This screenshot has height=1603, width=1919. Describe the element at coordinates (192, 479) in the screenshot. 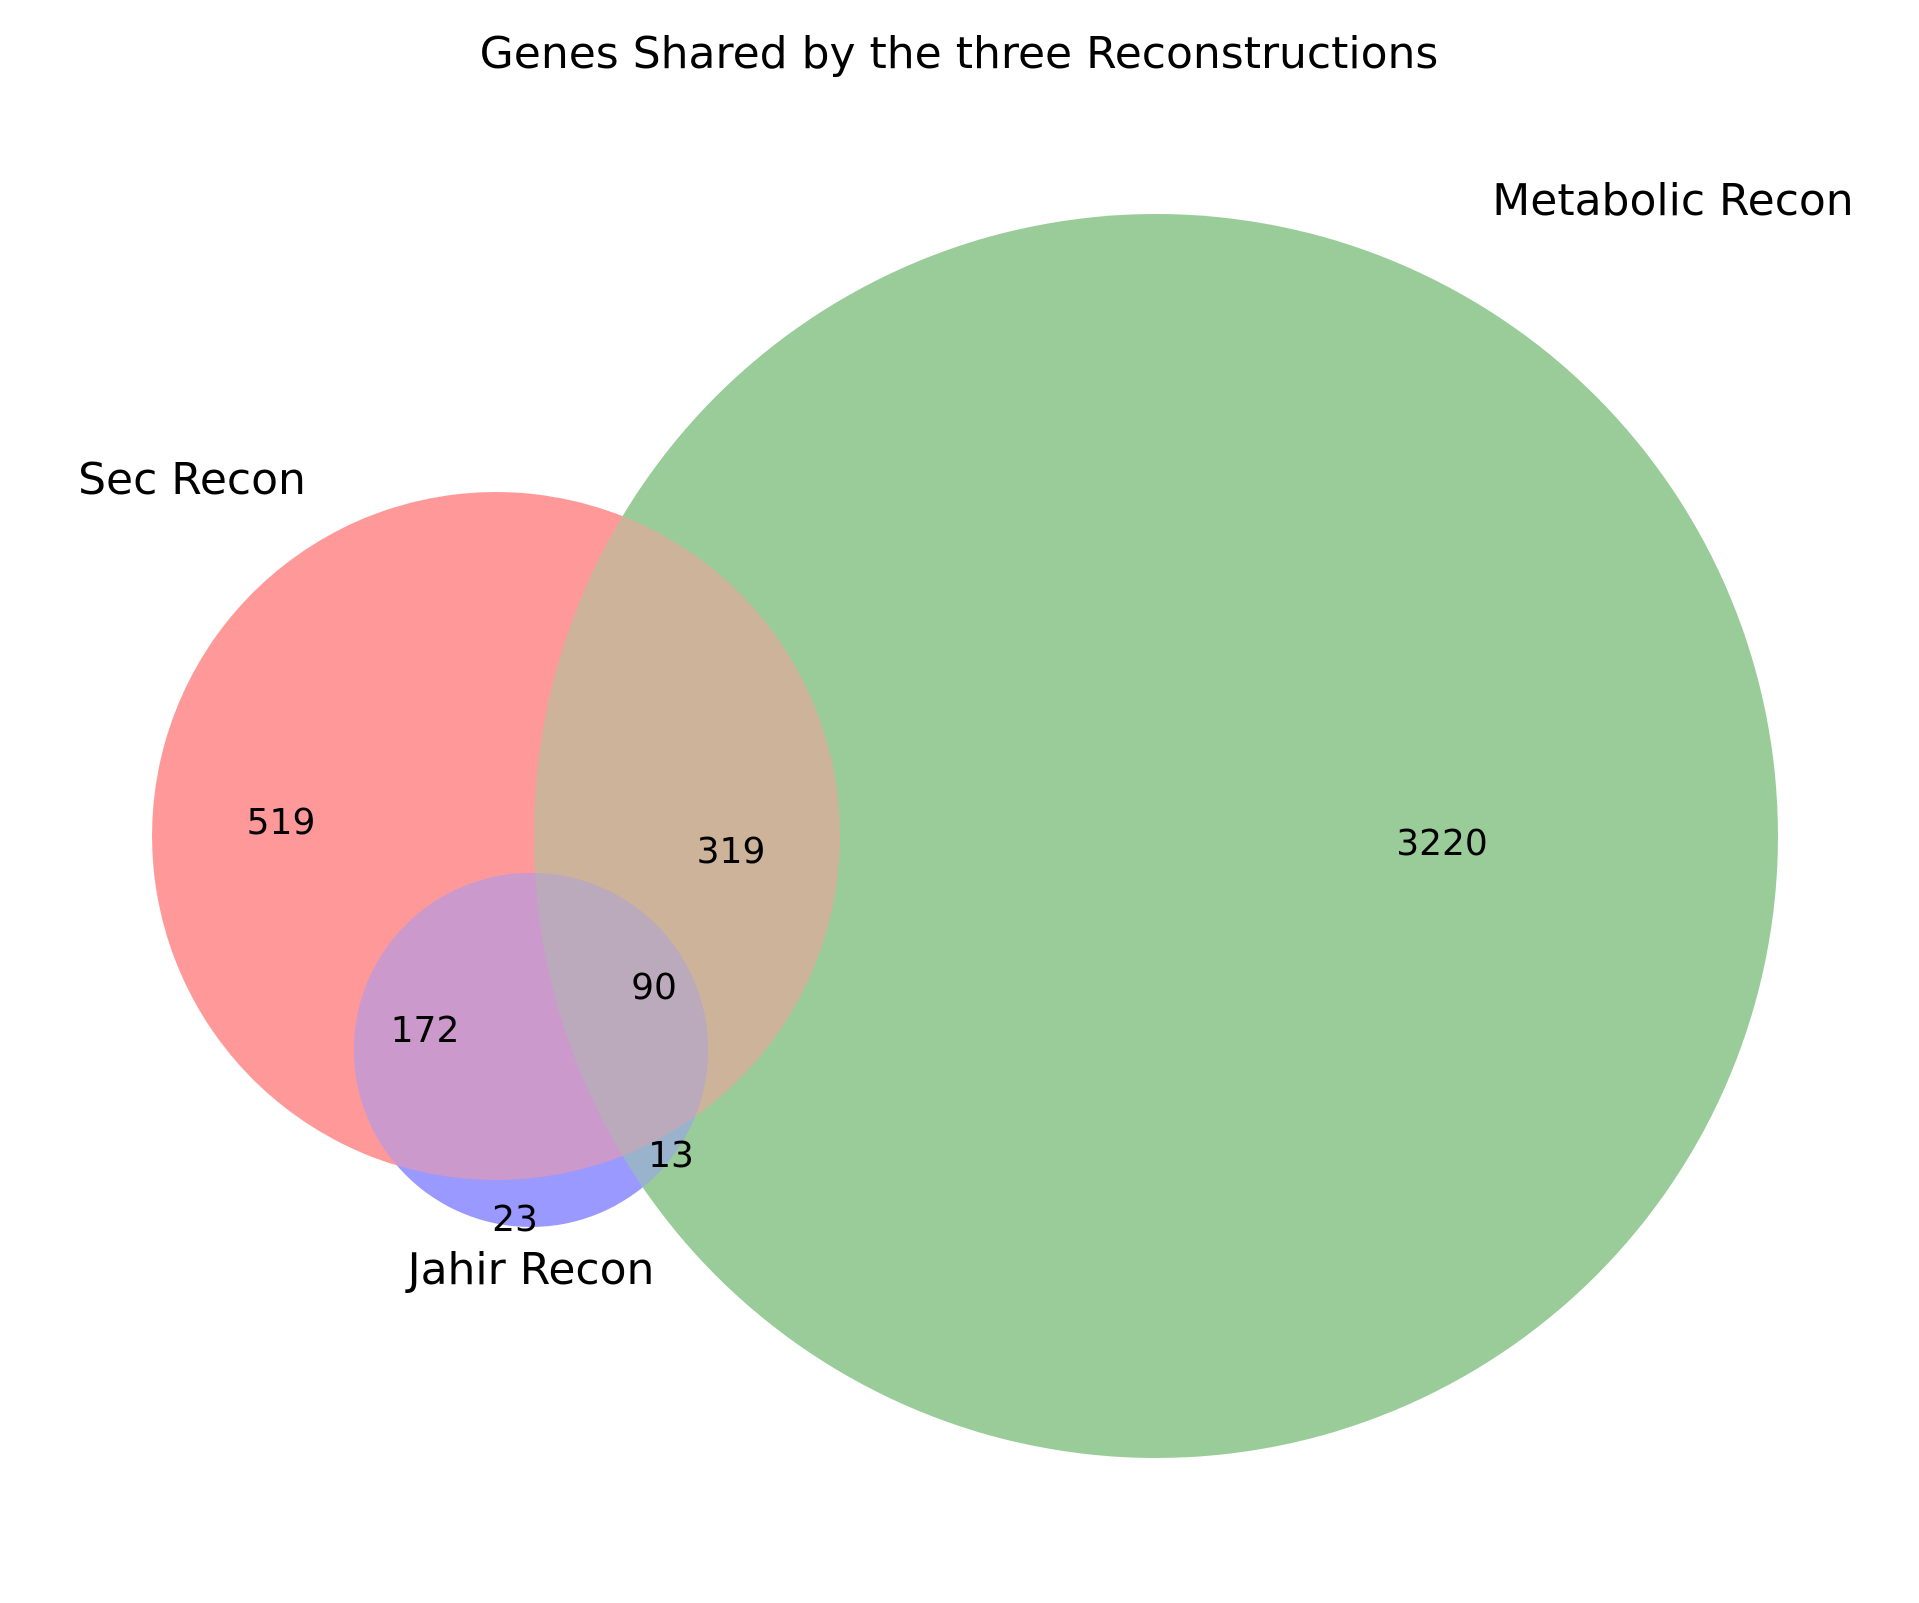

I see `set-label-sec-recon: Sec Recon` at that location.